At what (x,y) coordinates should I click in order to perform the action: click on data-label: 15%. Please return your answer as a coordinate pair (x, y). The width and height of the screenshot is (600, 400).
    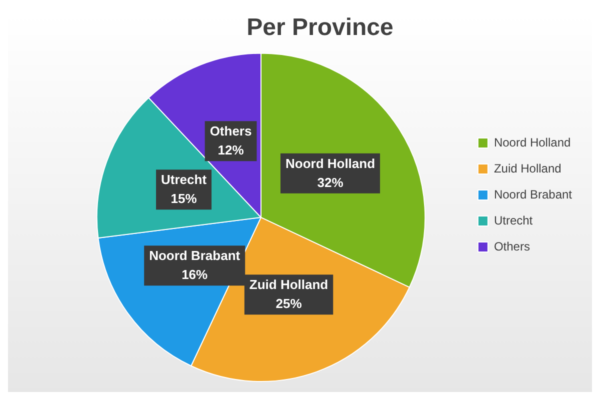
    Looking at the image, I should click on (184, 198).